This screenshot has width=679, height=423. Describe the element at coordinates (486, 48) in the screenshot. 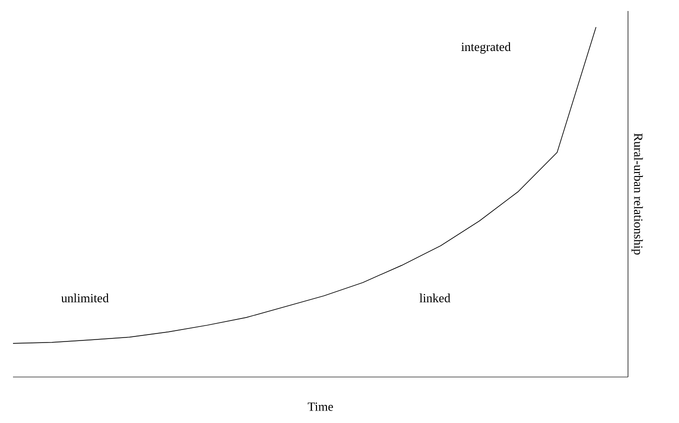

I see `annotation: integrated` at that location.